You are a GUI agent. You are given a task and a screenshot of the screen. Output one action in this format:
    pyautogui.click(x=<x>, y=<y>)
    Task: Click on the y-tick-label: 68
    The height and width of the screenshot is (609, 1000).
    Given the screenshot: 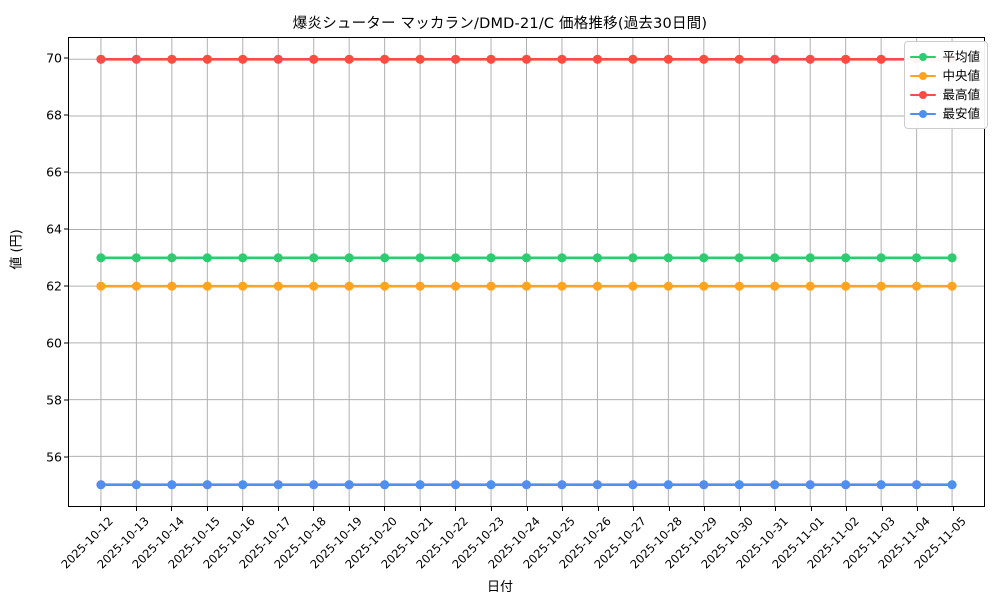 What is the action you would take?
    pyautogui.click(x=54, y=115)
    